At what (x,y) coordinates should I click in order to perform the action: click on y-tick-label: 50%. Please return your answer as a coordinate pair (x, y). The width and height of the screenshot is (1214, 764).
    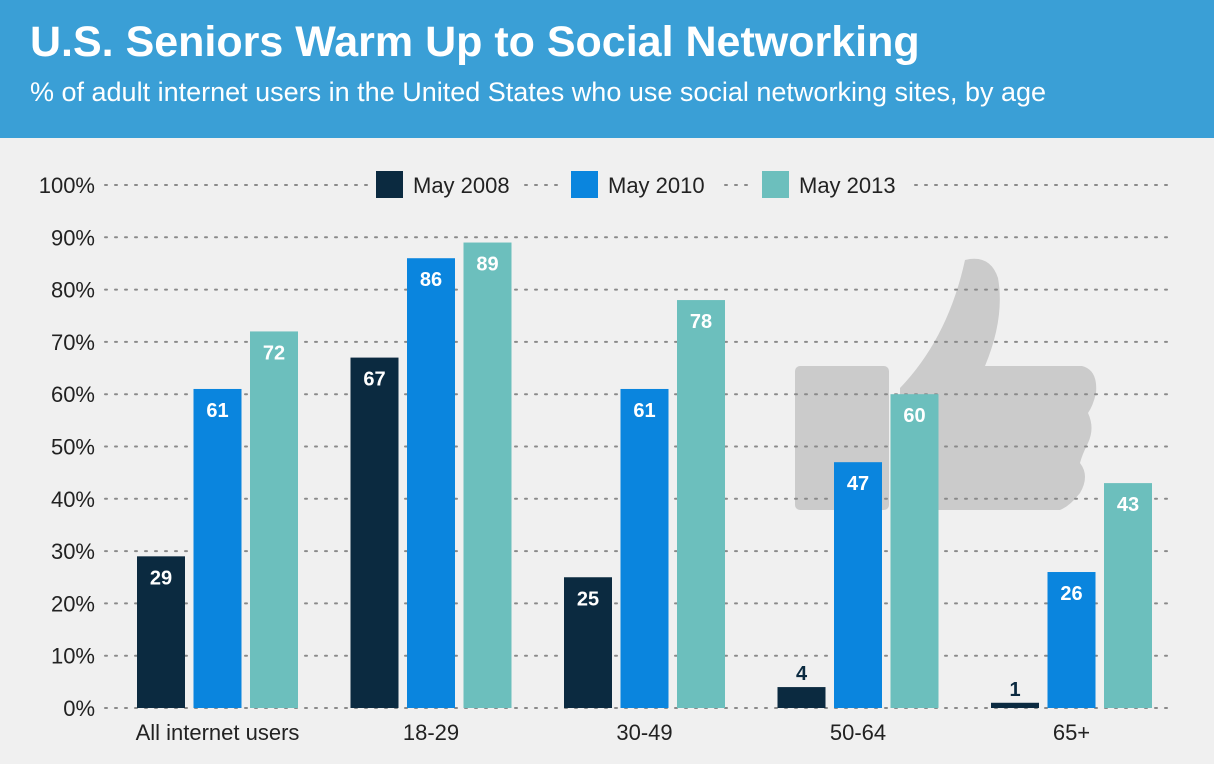
    Looking at the image, I should click on (73, 447).